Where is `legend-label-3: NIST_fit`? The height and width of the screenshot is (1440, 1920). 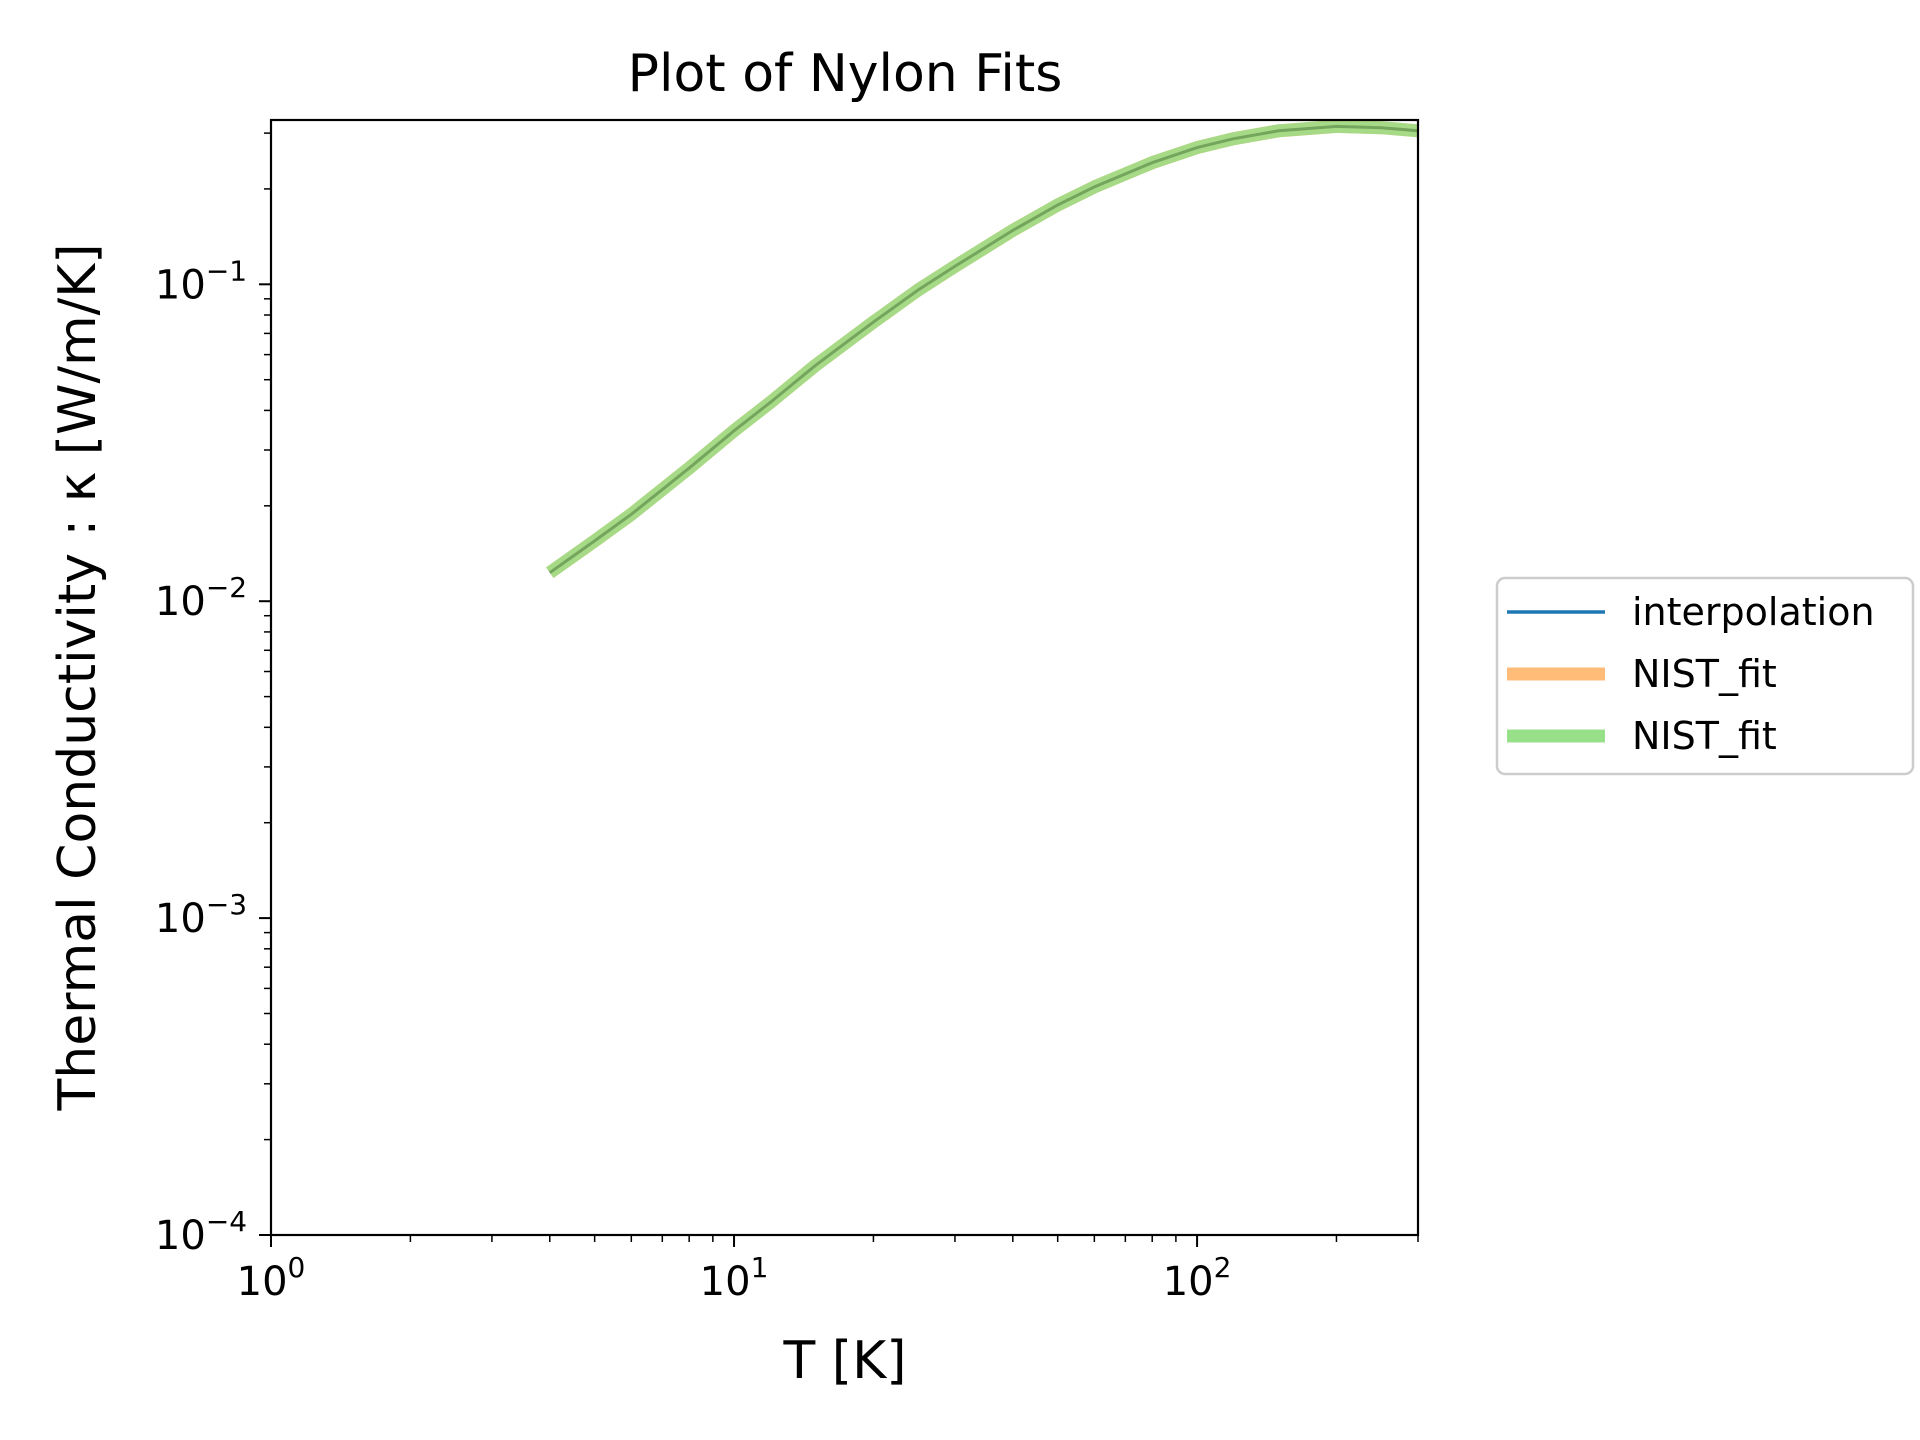 legend-label-3: NIST_fit is located at coordinates (1704, 736).